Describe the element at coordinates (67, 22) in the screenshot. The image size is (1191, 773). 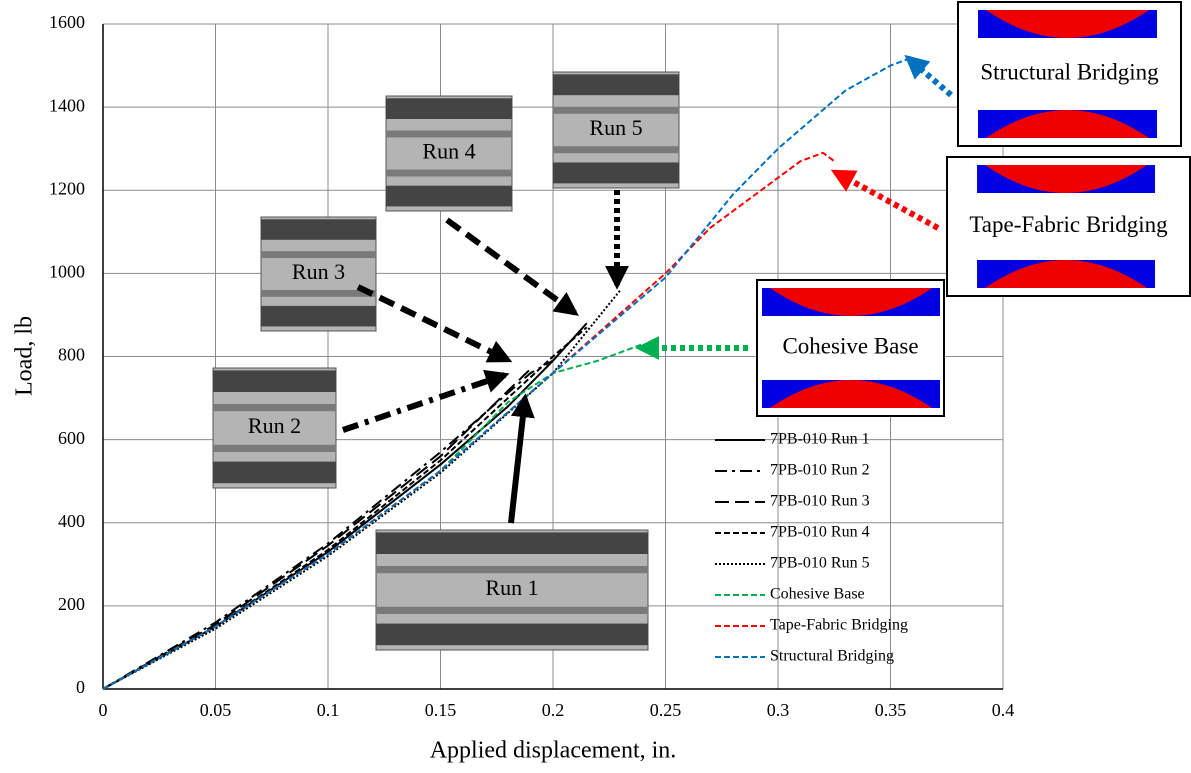
I see `y-tick-label: 1600` at that location.